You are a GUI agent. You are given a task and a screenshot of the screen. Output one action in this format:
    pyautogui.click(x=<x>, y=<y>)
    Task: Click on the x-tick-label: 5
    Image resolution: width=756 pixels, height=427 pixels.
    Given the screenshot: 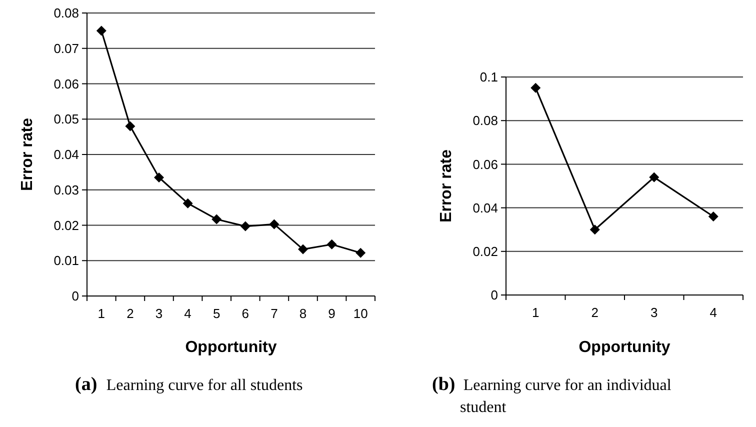 What is the action you would take?
    pyautogui.click(x=216, y=313)
    